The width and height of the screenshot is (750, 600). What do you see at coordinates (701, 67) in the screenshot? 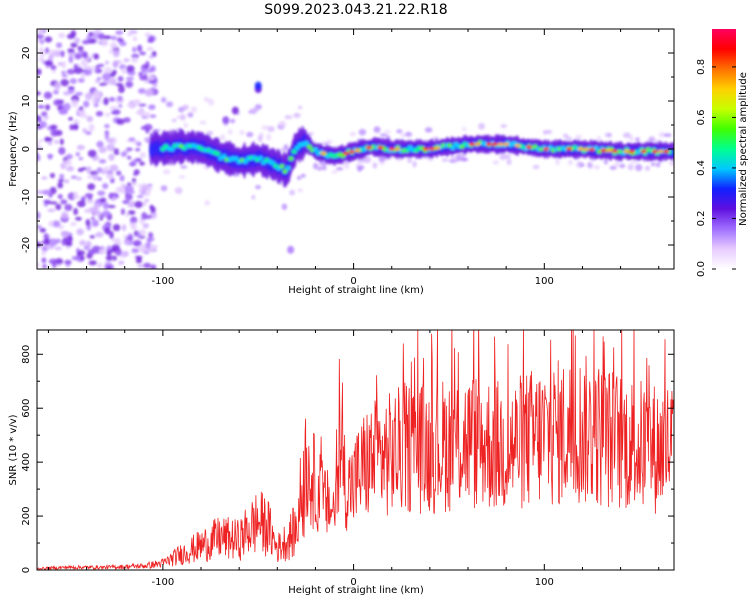
I see `colorbar-tick-label: 0.8` at bounding box center [701, 67].